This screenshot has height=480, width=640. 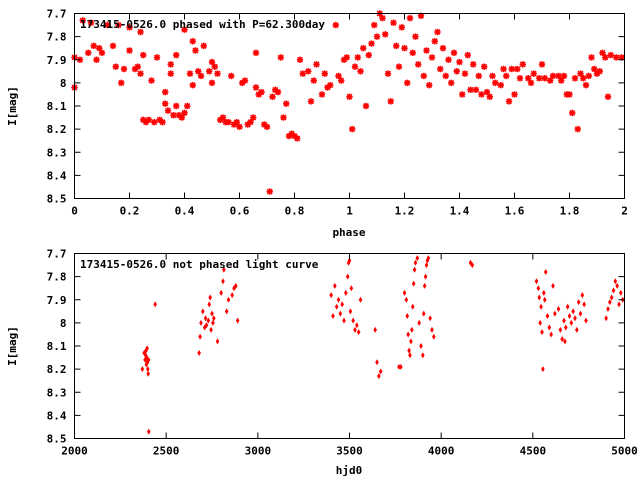 What do you see at coordinates (533, 451) in the screenshot?
I see `unphased-x-tick-label: 4500` at bounding box center [533, 451].